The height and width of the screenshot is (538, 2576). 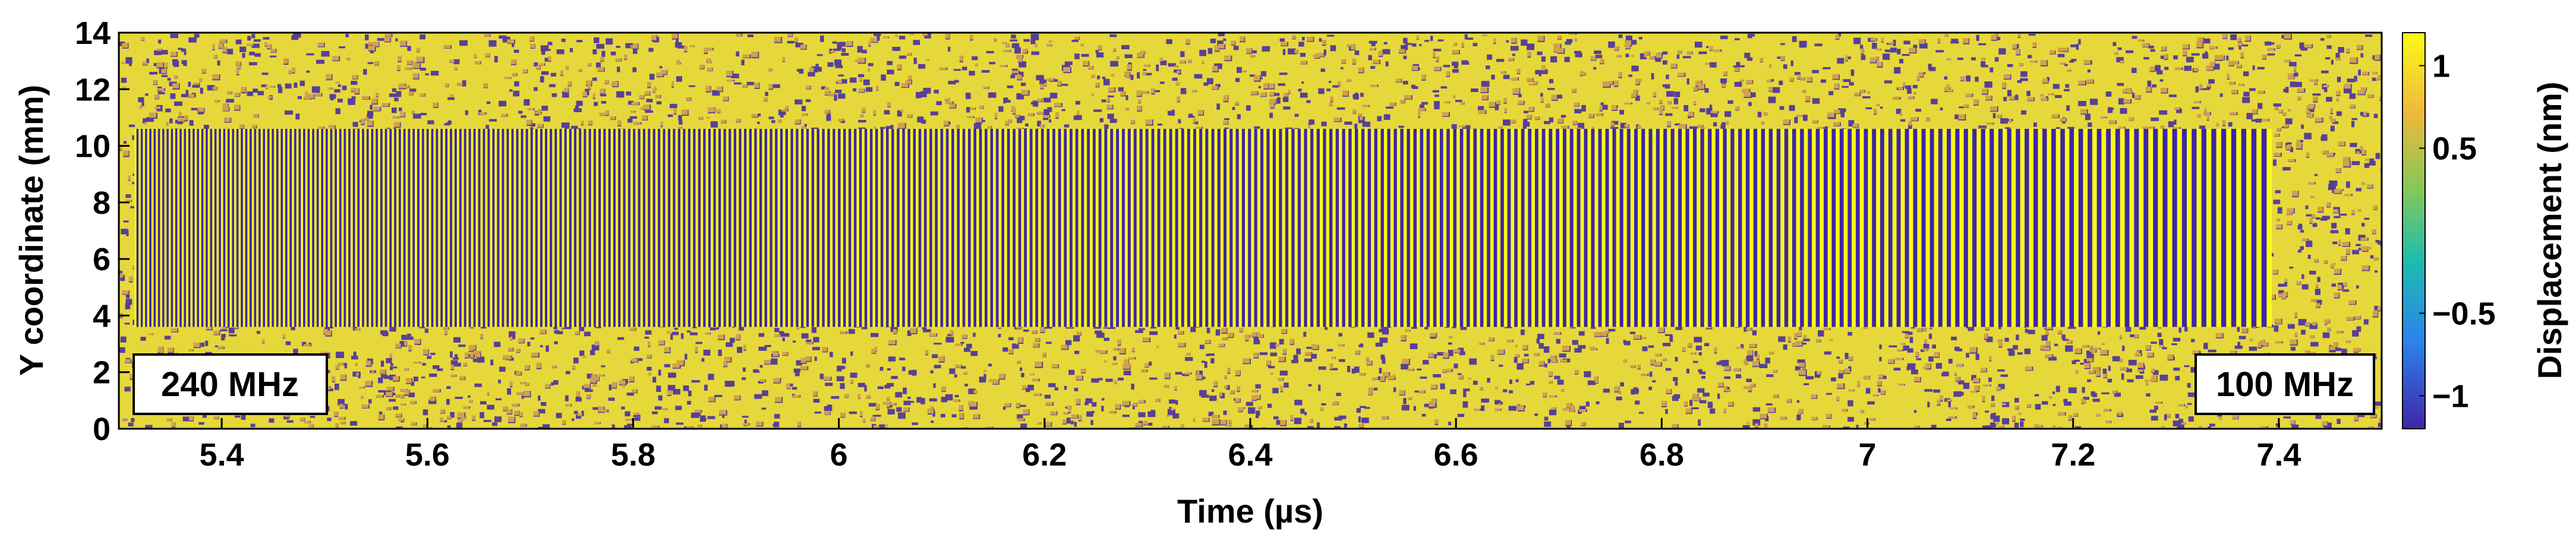 What do you see at coordinates (839, 455) in the screenshot?
I see `x-tick-label: 6` at bounding box center [839, 455].